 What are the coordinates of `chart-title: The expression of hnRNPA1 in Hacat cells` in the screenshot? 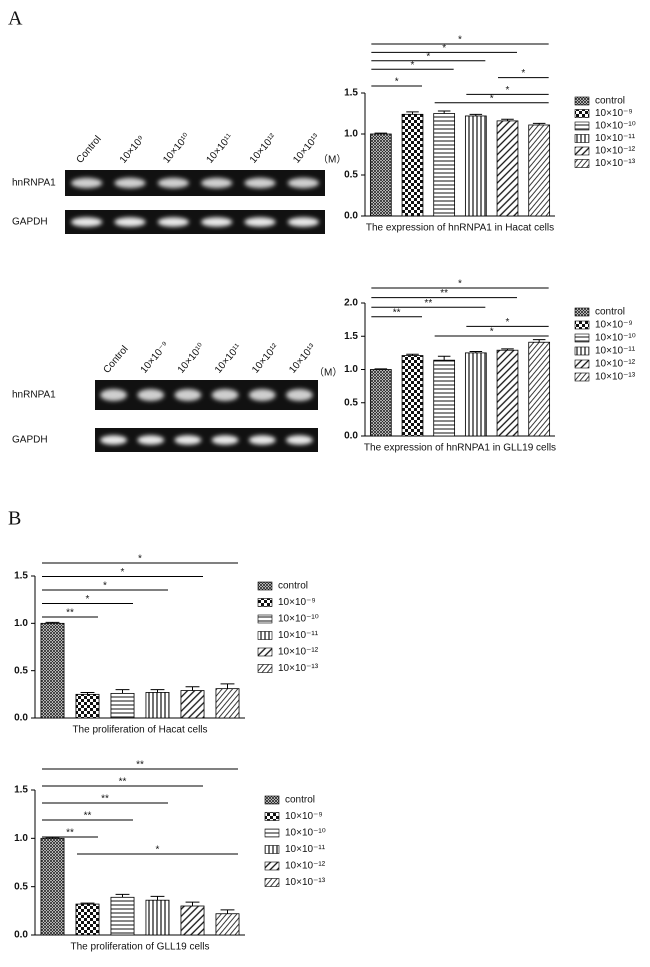 It's located at (460, 228).